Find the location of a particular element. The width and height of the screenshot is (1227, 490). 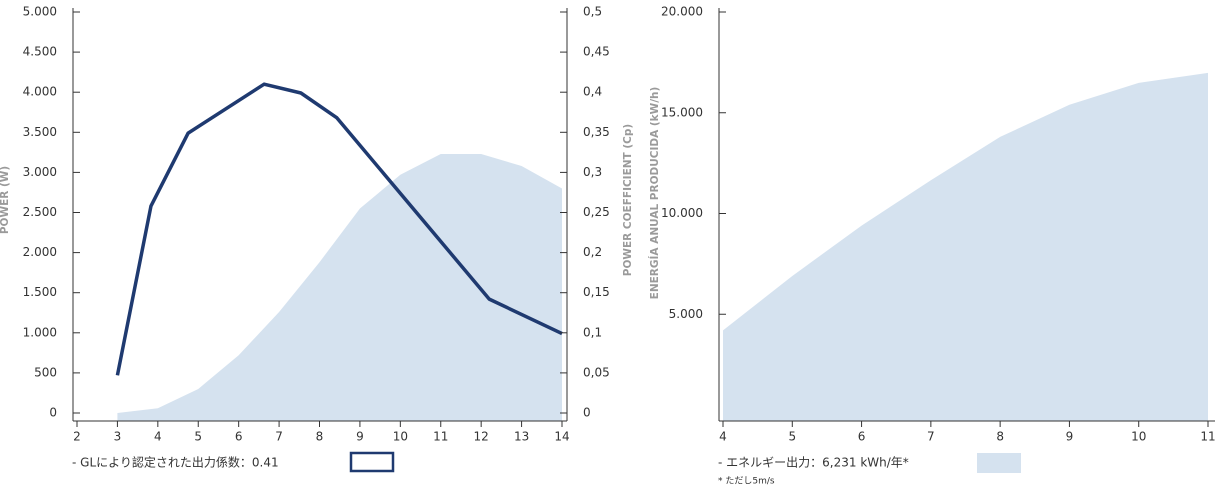

y-tick-label: 3.500 is located at coordinates (40, 132).